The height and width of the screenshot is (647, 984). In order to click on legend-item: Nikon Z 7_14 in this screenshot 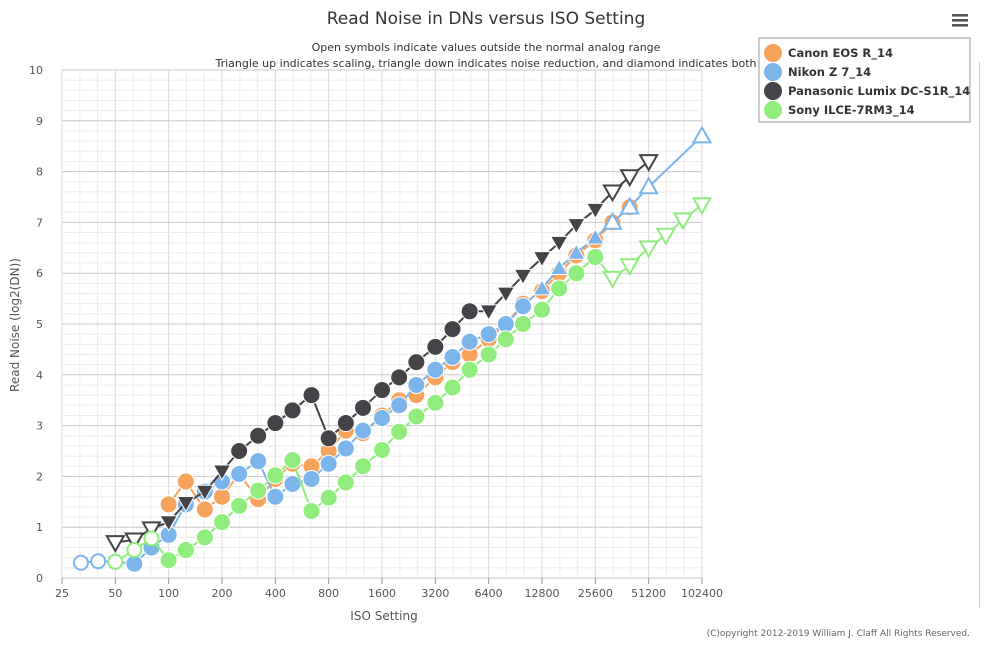, I will do `click(817, 72)`.